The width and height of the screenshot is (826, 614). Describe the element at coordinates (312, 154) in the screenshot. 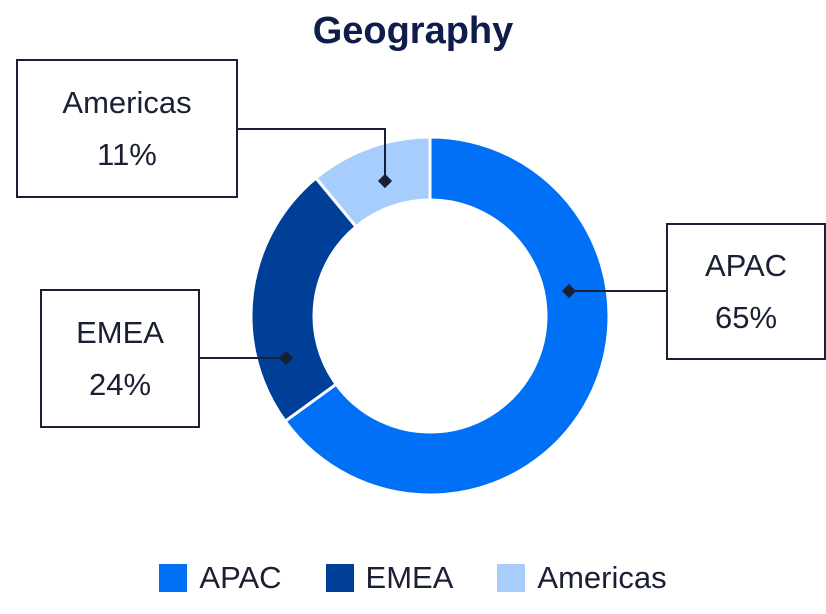

I see `leader-line-americas` at that location.